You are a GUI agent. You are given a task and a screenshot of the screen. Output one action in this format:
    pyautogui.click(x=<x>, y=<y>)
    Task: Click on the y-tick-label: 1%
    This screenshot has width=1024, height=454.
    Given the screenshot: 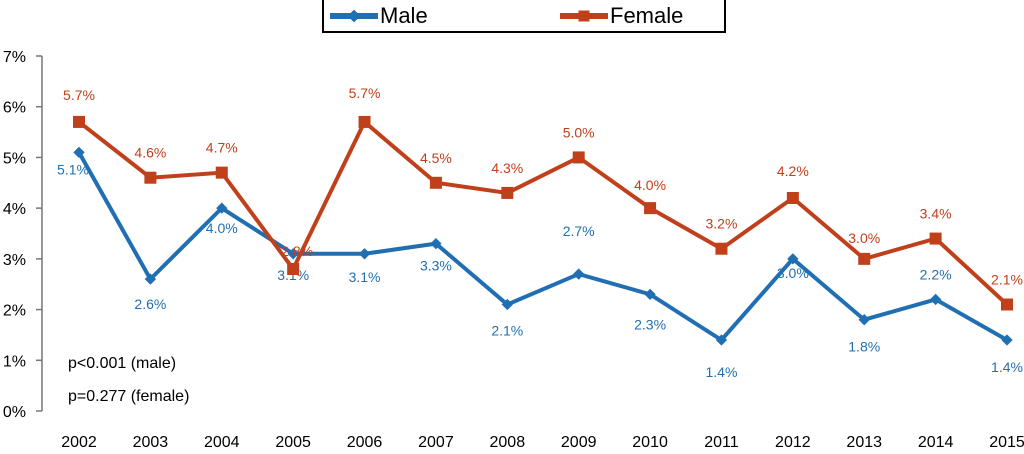 What is the action you would take?
    pyautogui.click(x=14, y=361)
    